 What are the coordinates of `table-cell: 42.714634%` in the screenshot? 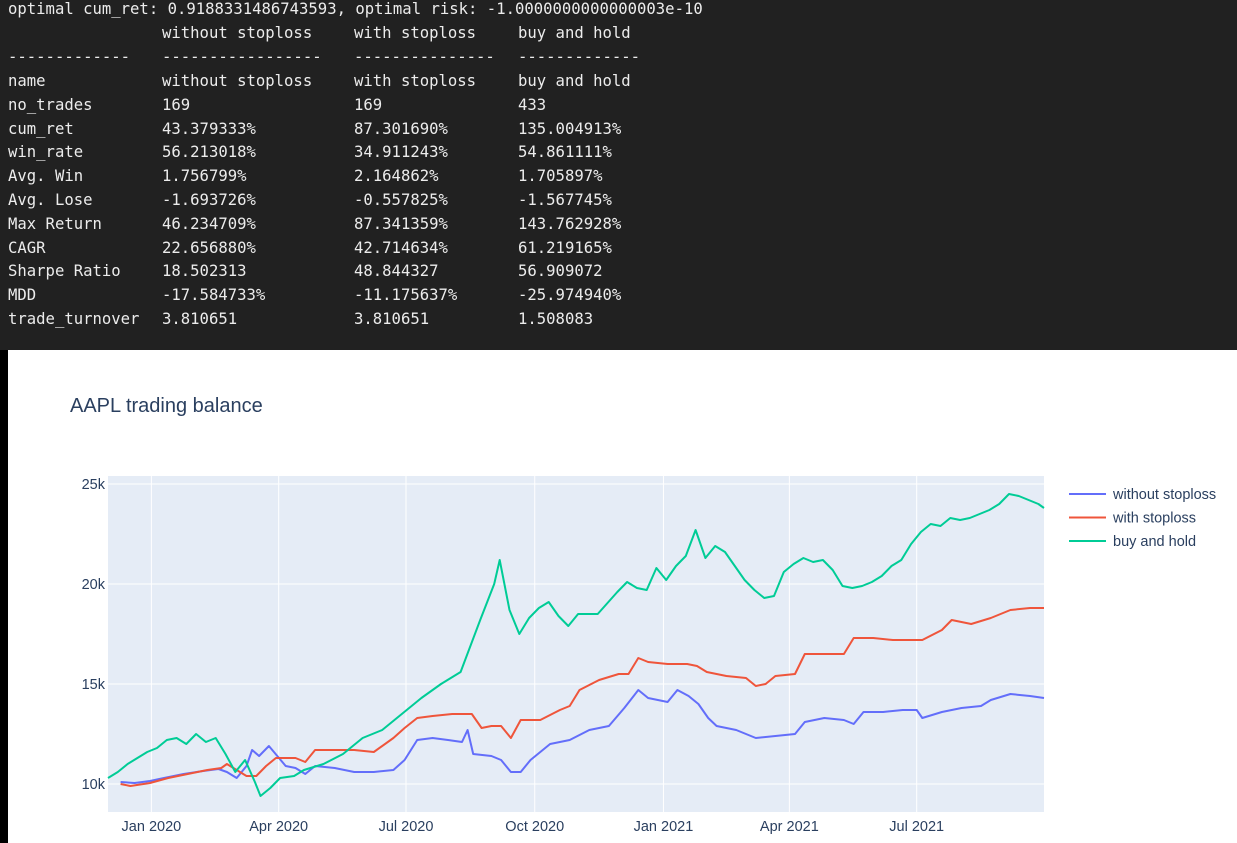 It's located at (401, 247).